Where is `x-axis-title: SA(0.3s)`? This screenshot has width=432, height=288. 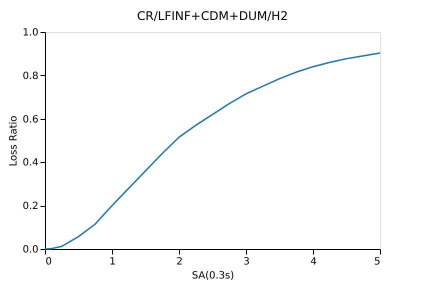 x-axis-title: SA(0.3s) is located at coordinates (213, 276).